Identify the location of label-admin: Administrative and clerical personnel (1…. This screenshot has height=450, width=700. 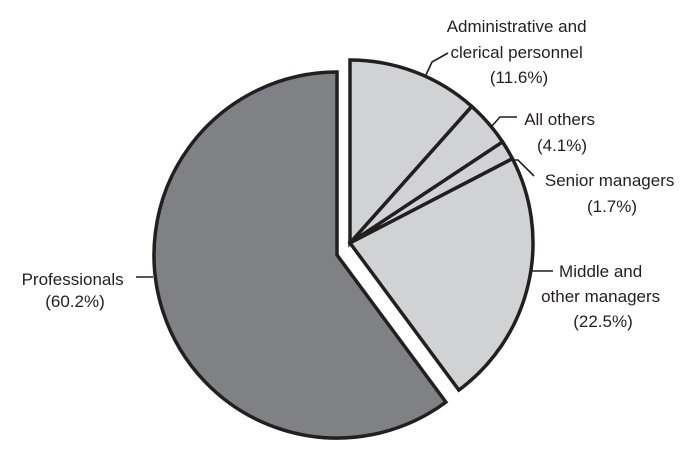
(519, 52).